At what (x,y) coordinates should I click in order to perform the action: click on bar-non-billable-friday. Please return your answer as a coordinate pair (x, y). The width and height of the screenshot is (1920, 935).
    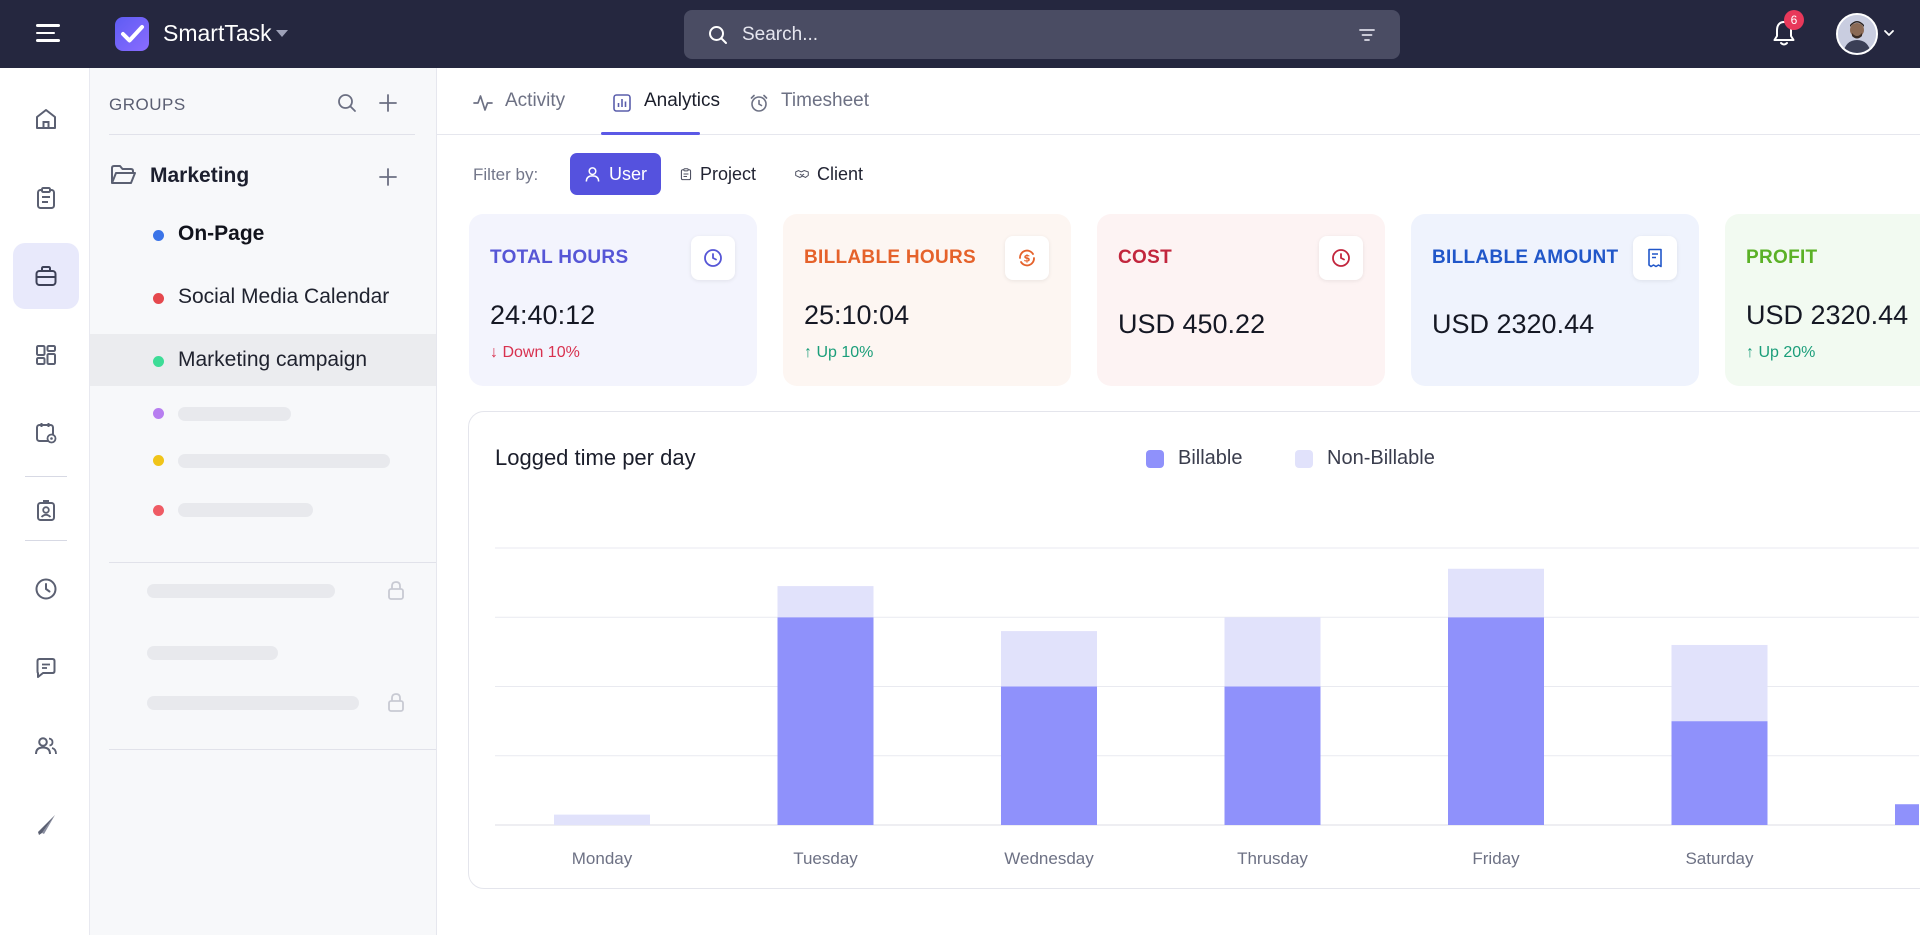
    Looking at the image, I should click on (1496, 593).